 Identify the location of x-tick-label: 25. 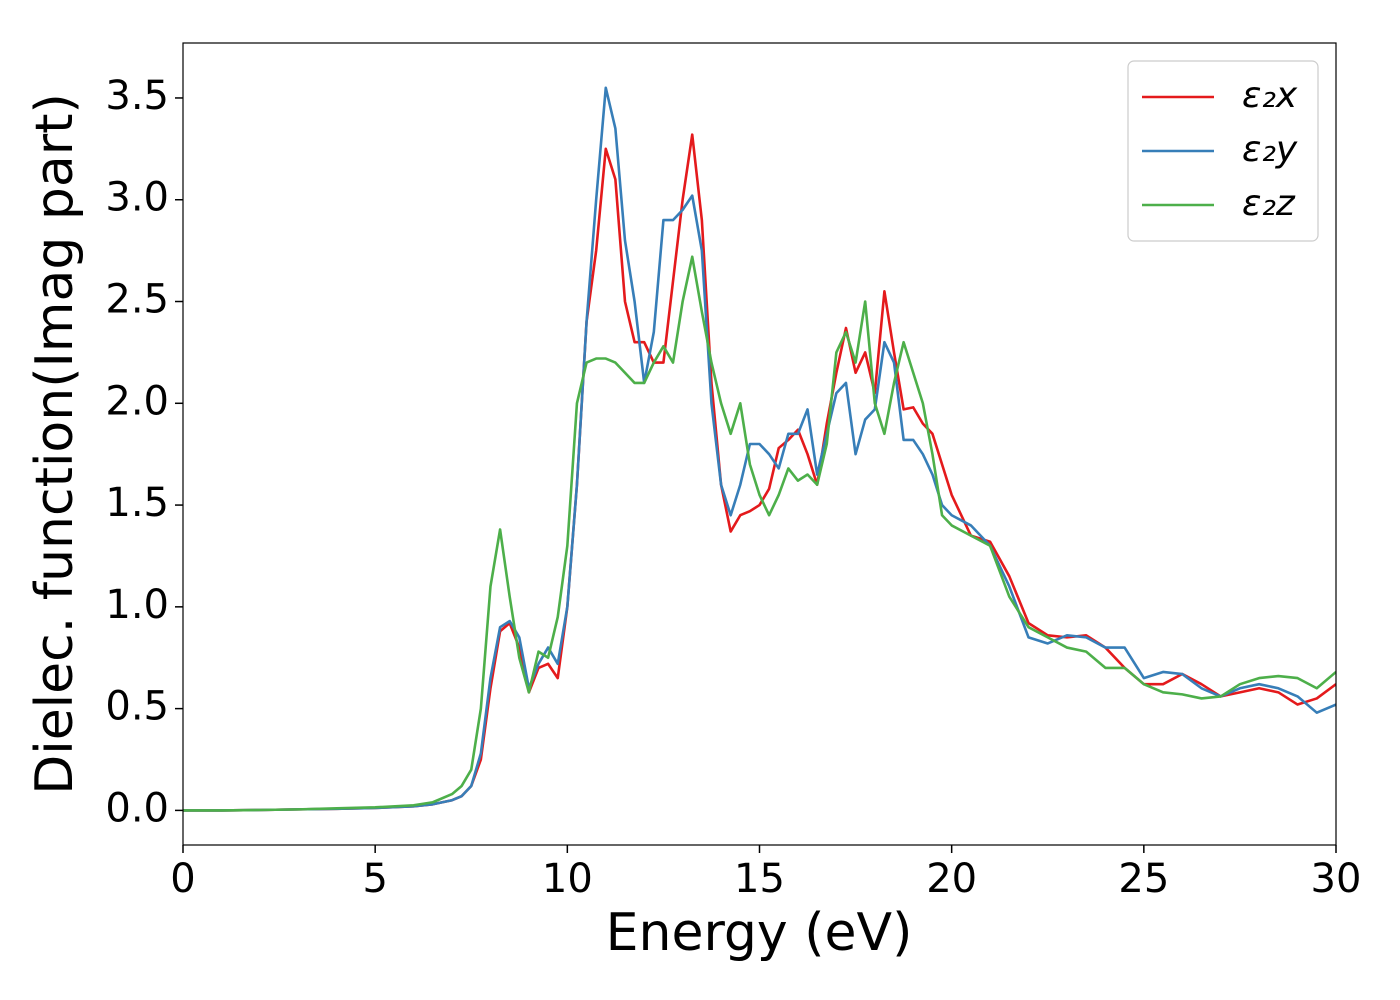
(1143, 879).